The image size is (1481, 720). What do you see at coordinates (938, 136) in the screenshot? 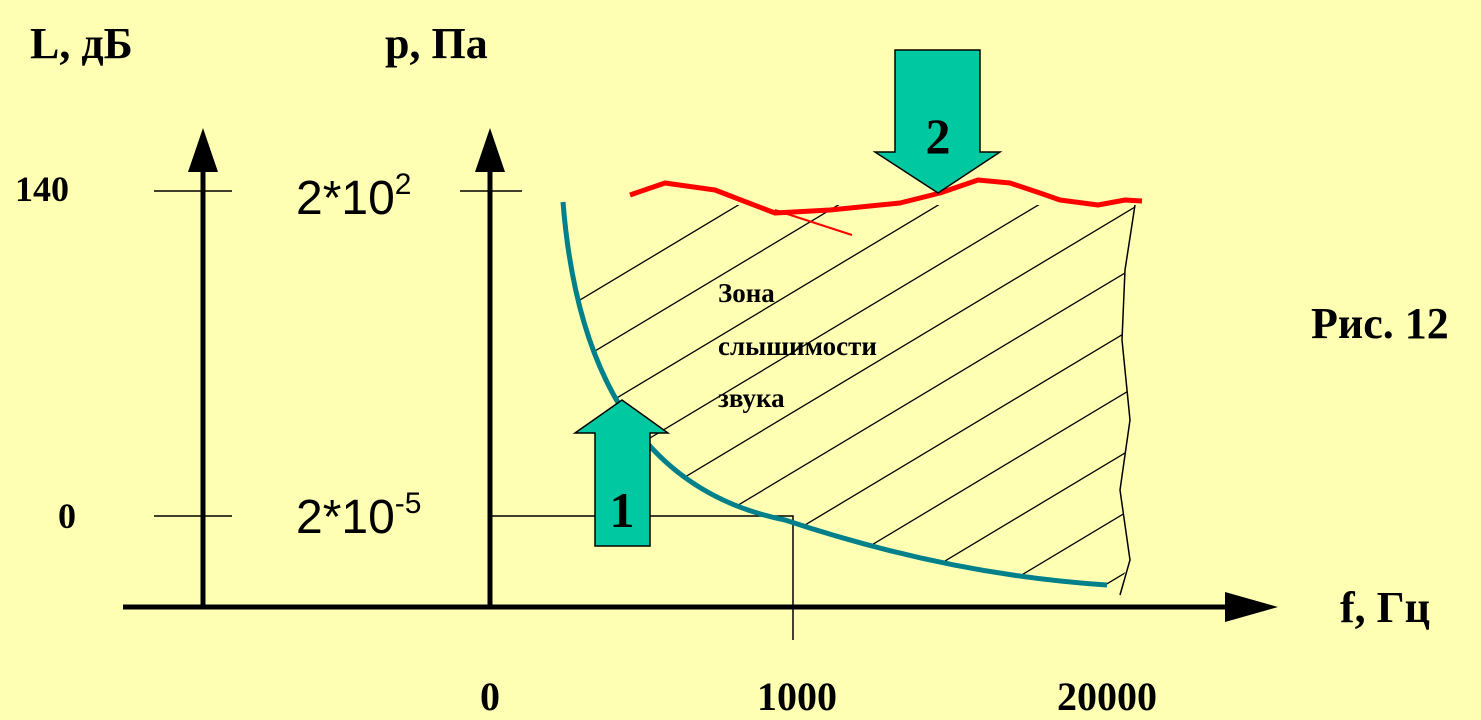
I see `arrow-2-label: 2` at bounding box center [938, 136].